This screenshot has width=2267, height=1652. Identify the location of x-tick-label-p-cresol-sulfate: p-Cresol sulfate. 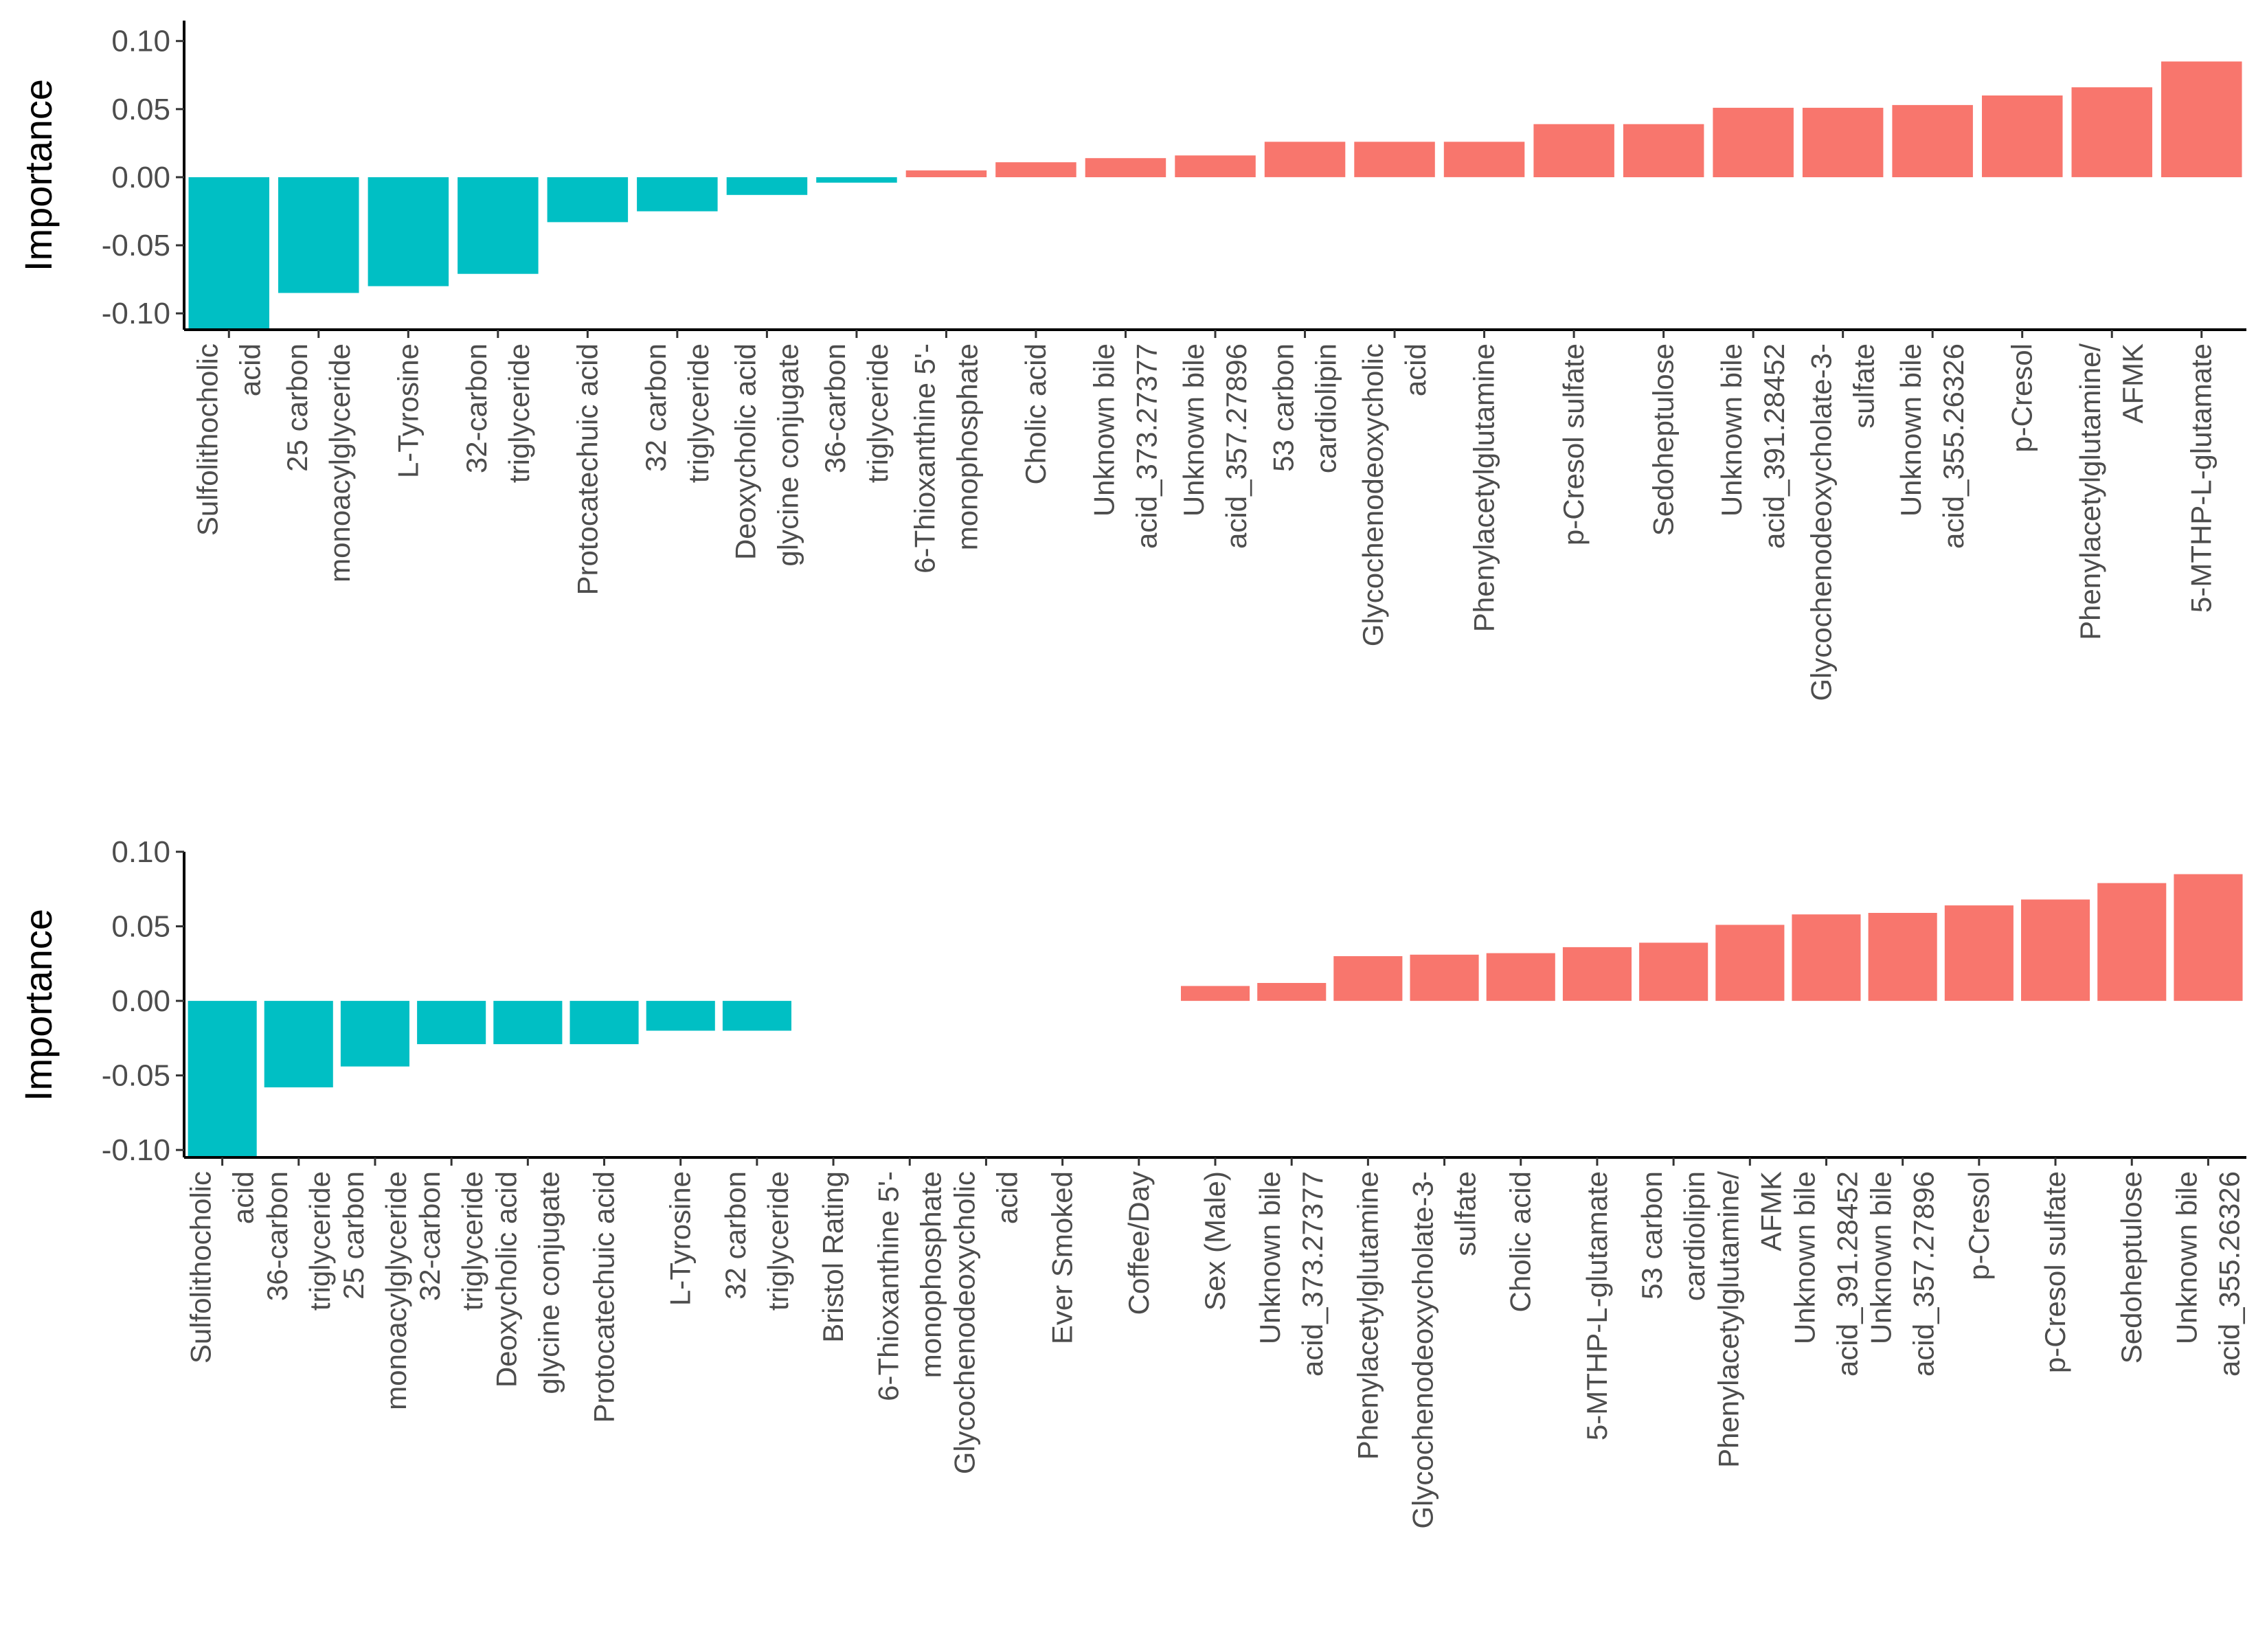
(1573, 444).